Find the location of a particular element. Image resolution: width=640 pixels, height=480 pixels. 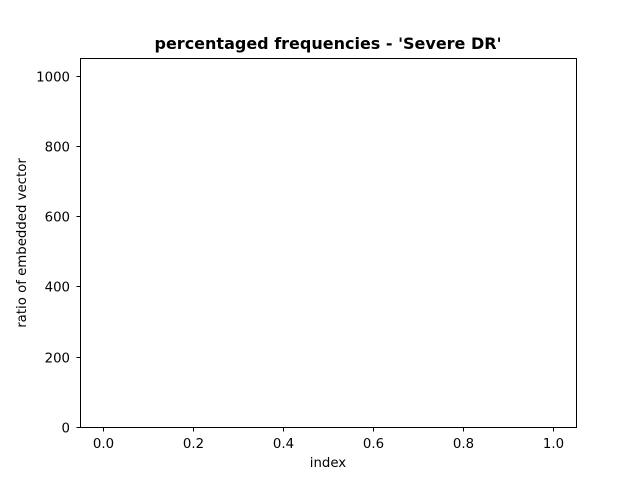

y-tick-label: 800 is located at coordinates (57, 148).